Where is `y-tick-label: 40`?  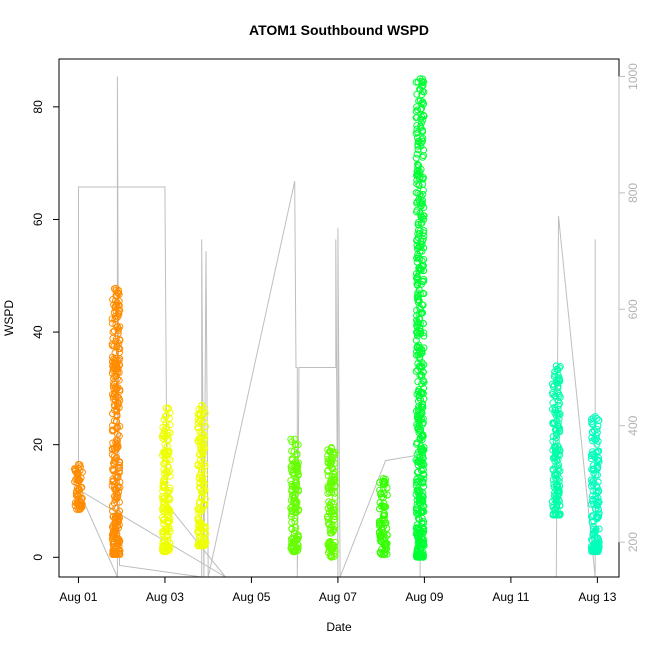
y-tick-label: 40 is located at coordinates (38, 332).